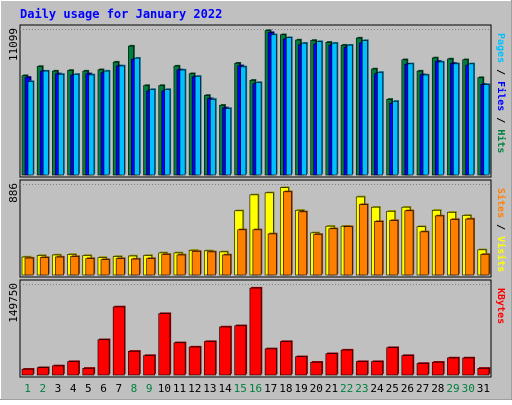  Describe the element at coordinates (468, 388) in the screenshot. I see `x-tick-label: 30` at that location.